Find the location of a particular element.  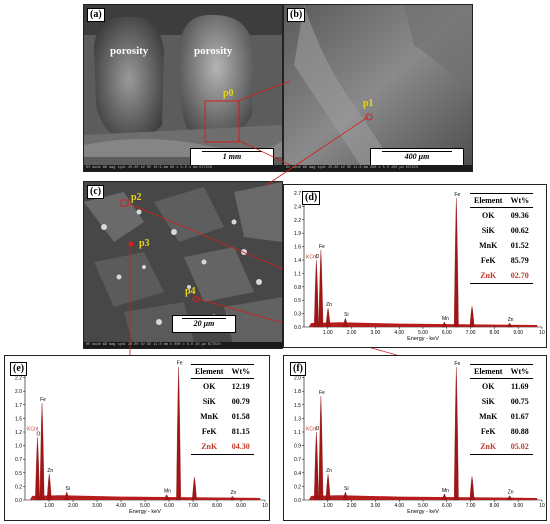

y-tick-label: 0.4 is located at coordinates (297, 474).